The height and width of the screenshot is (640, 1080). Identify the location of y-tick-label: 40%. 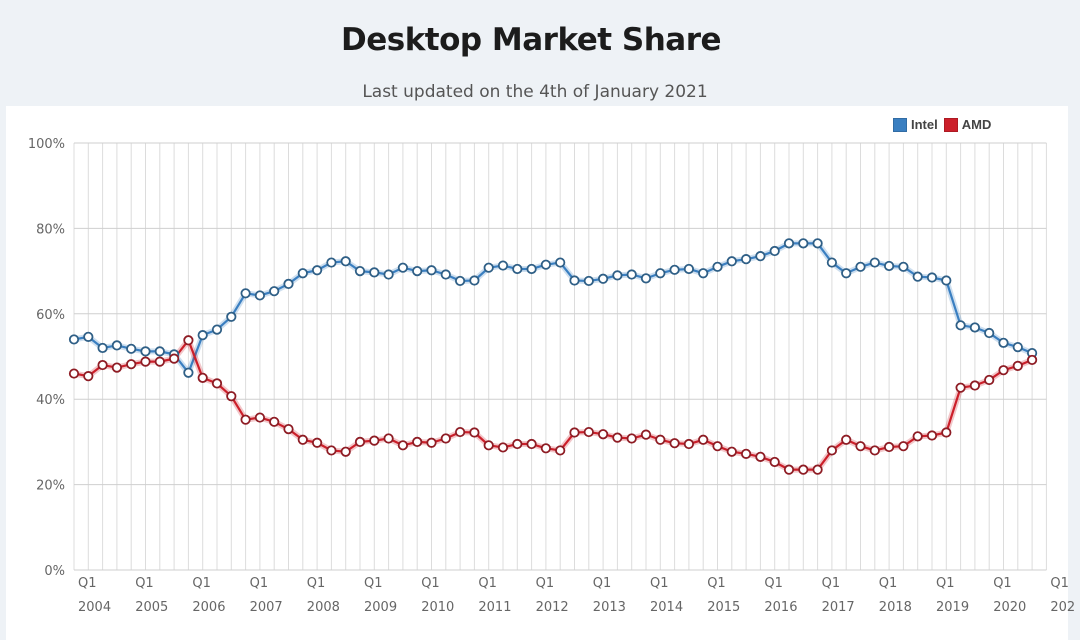
(50, 400).